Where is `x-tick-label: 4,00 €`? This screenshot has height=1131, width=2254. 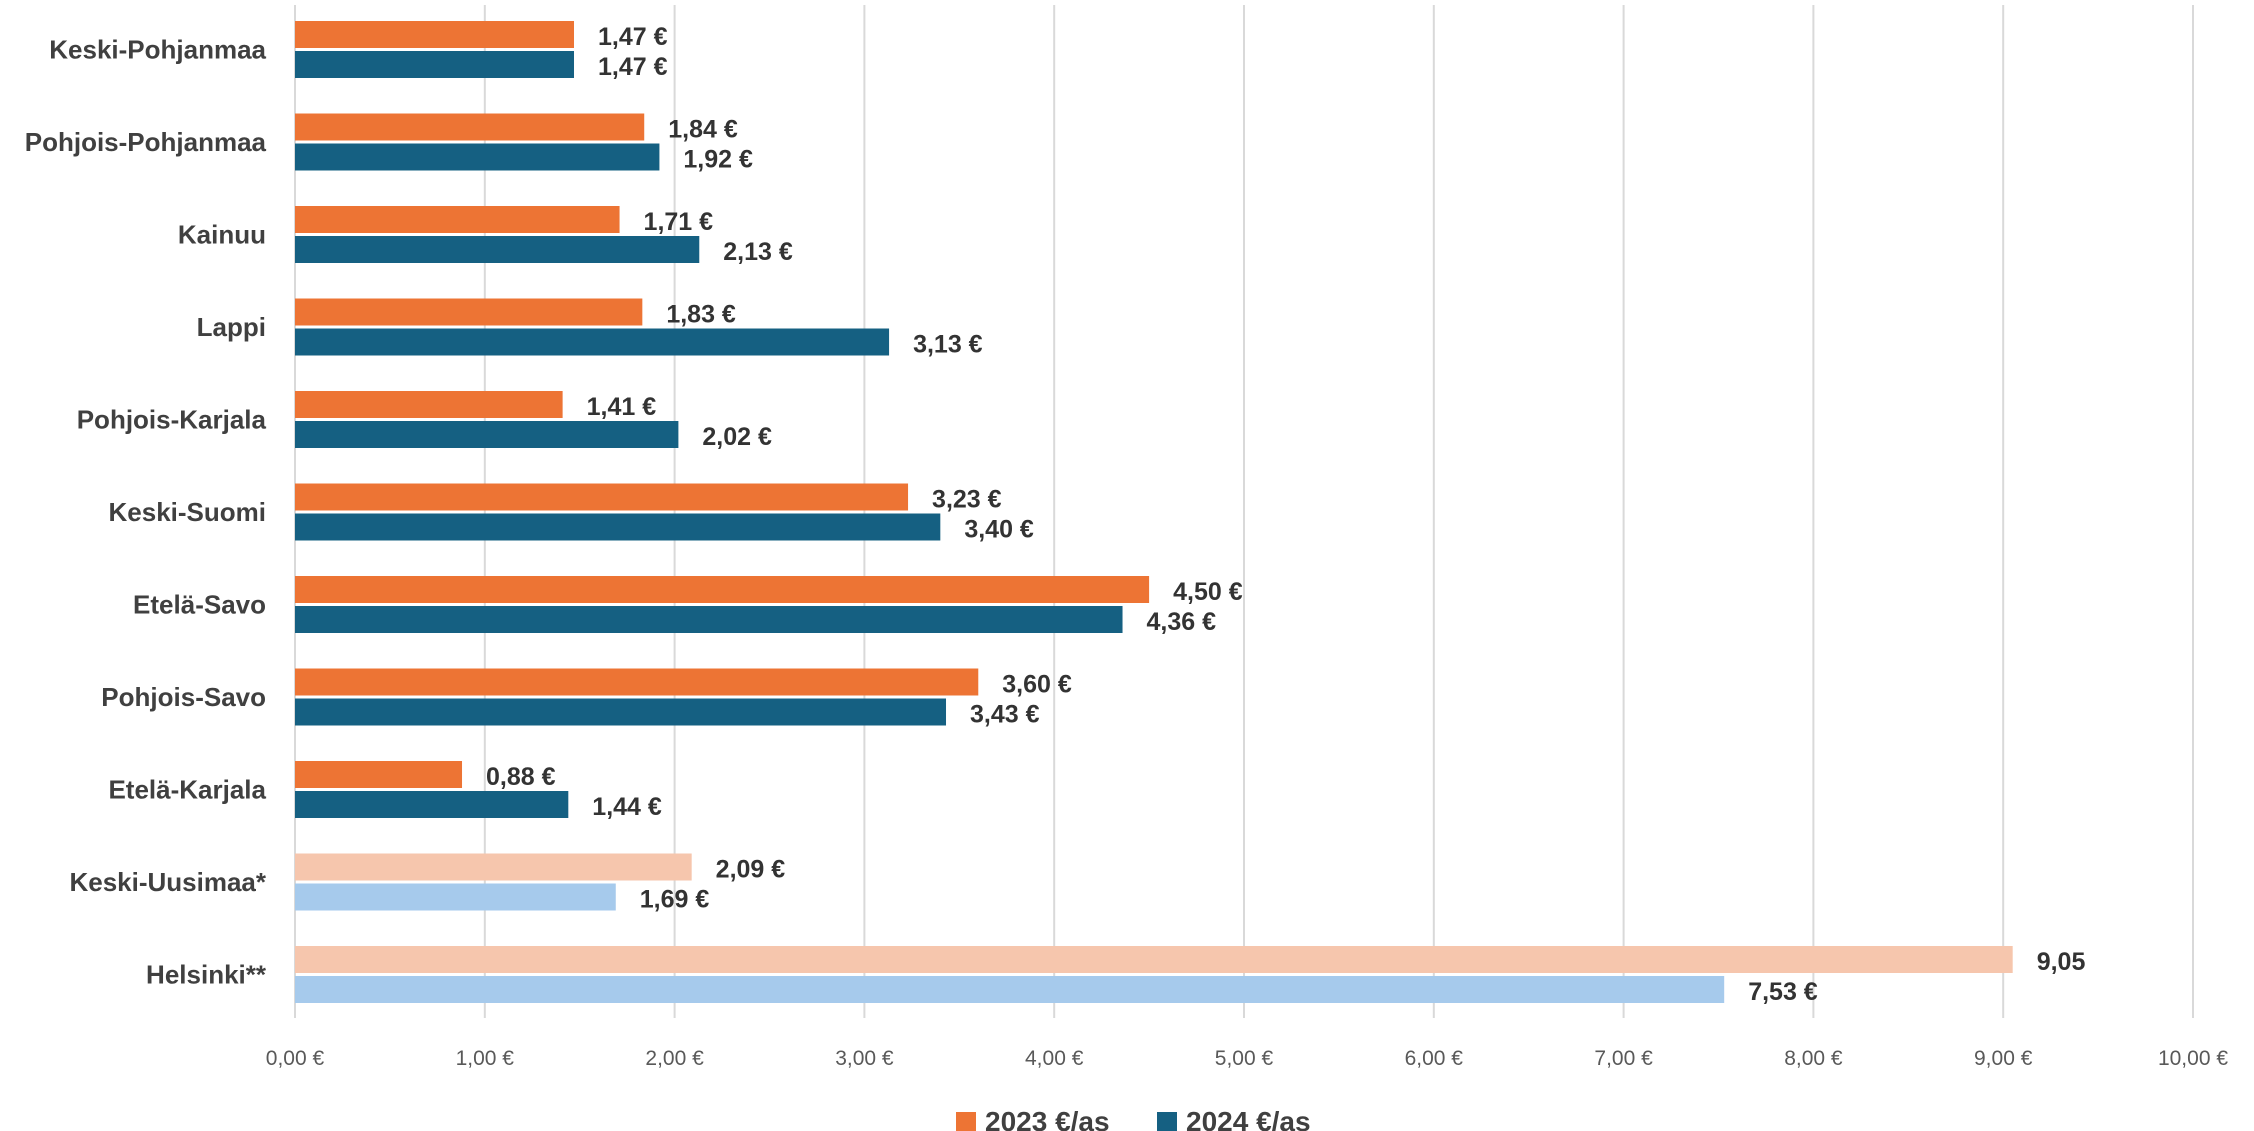 x-tick-label: 4,00 € is located at coordinates (1054, 1058).